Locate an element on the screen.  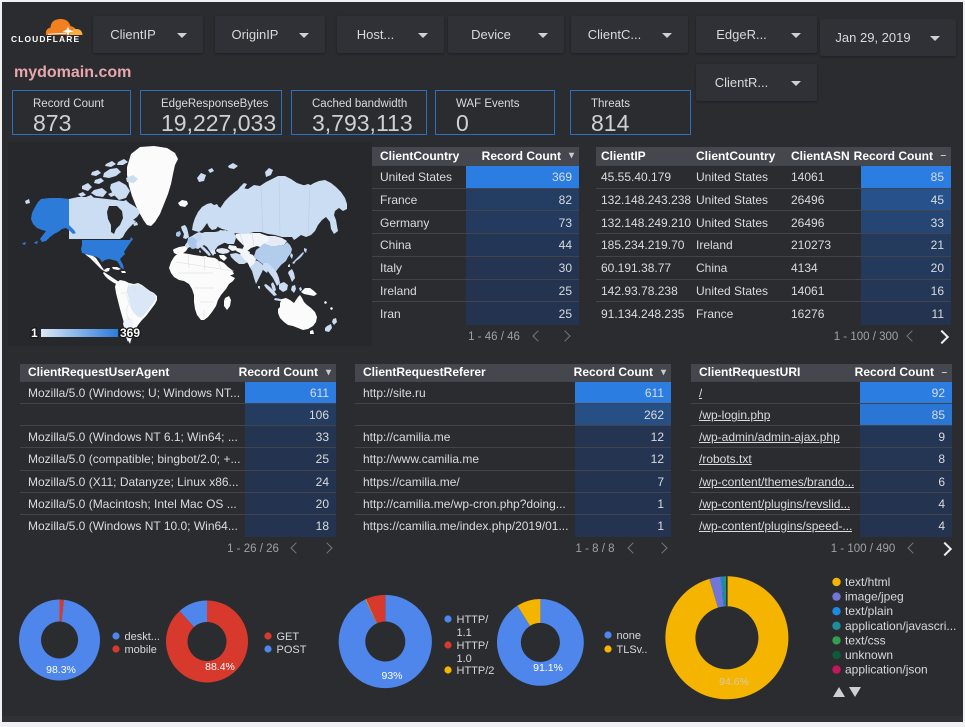
svg-text: CLOUDFLARE is located at coordinates (45, 39).